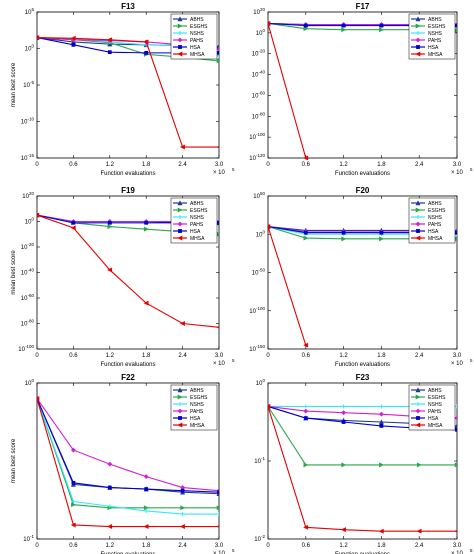 The width and height of the screenshot is (474, 554). Describe the element at coordinates (261, 32) in the screenshot. I see `y-tick-label: 100` at that location.